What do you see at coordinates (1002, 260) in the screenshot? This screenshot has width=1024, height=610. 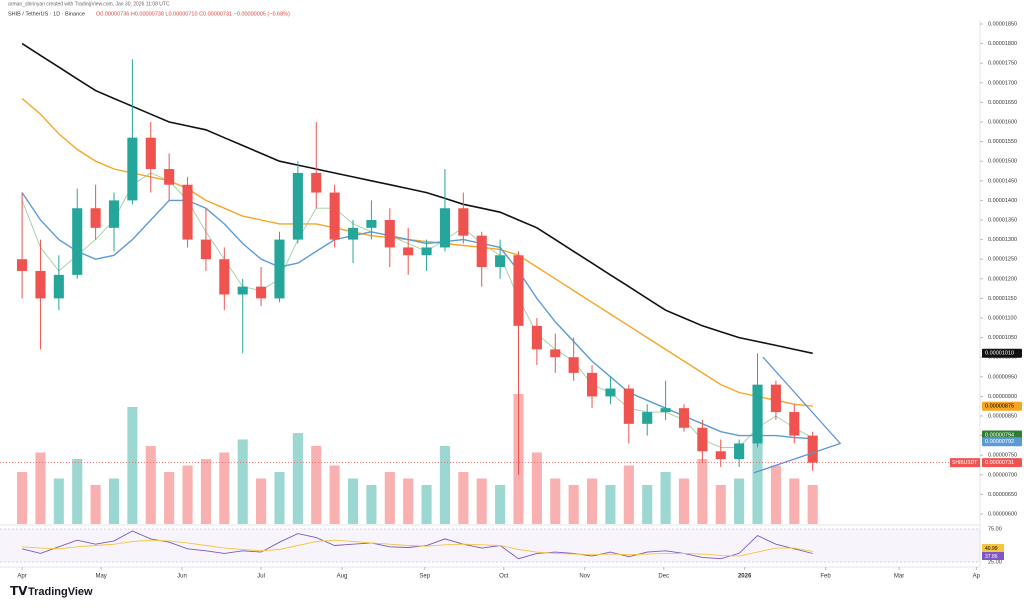 I see `y-tick-label: 0.00001250` at bounding box center [1002, 260].